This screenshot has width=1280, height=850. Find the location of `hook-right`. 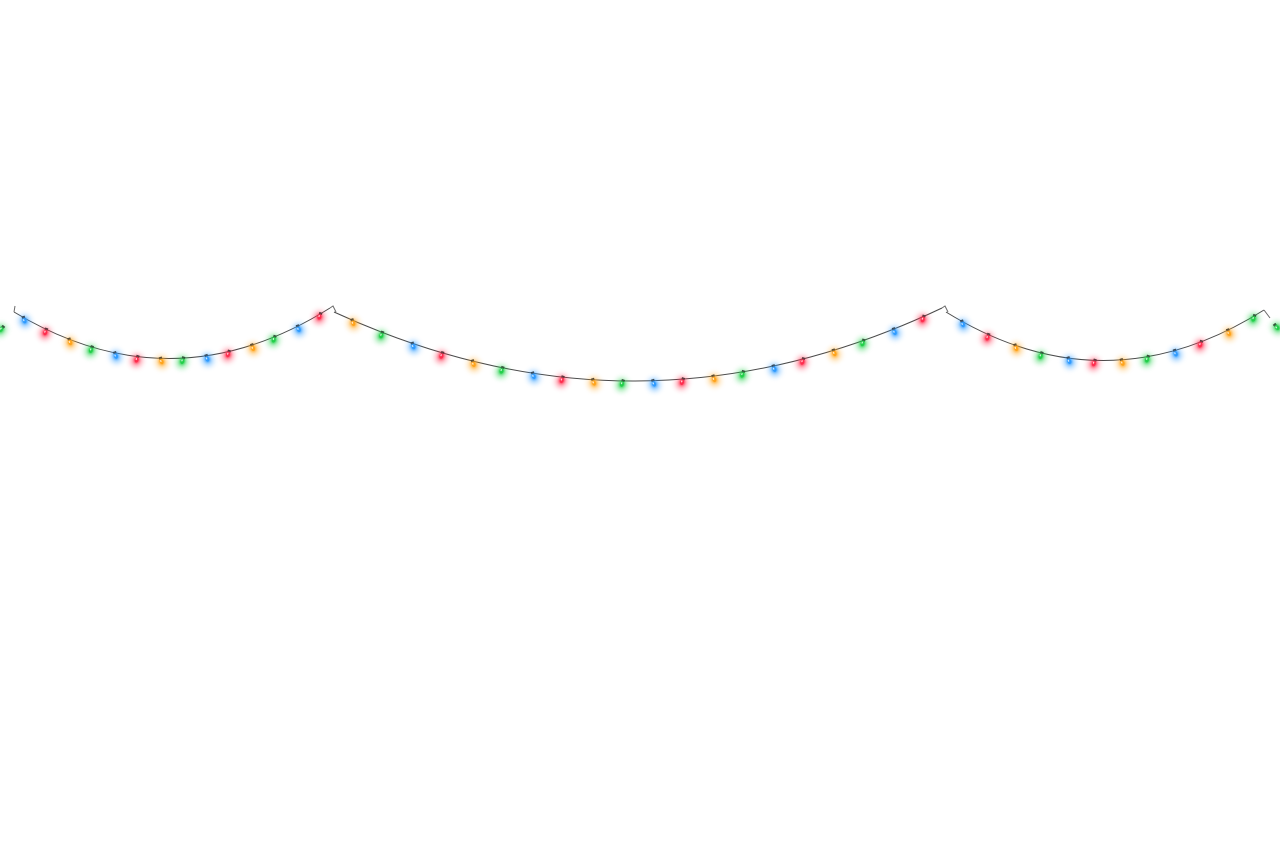

hook-right is located at coordinates (1267, 314).